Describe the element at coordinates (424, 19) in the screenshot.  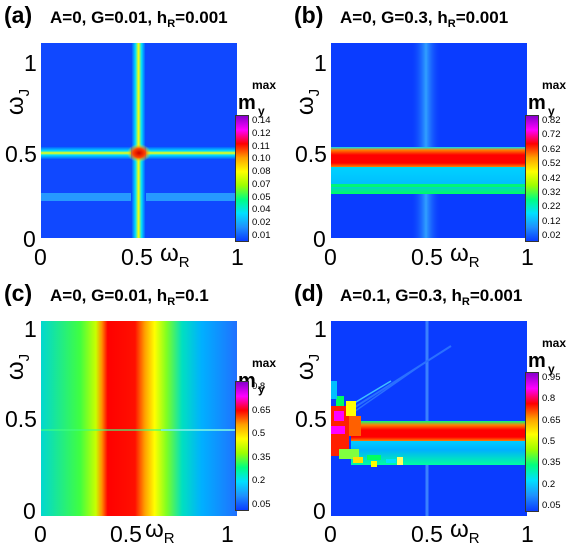
I see `panel-title: A=0, G=0.3, hR=0.001` at that location.